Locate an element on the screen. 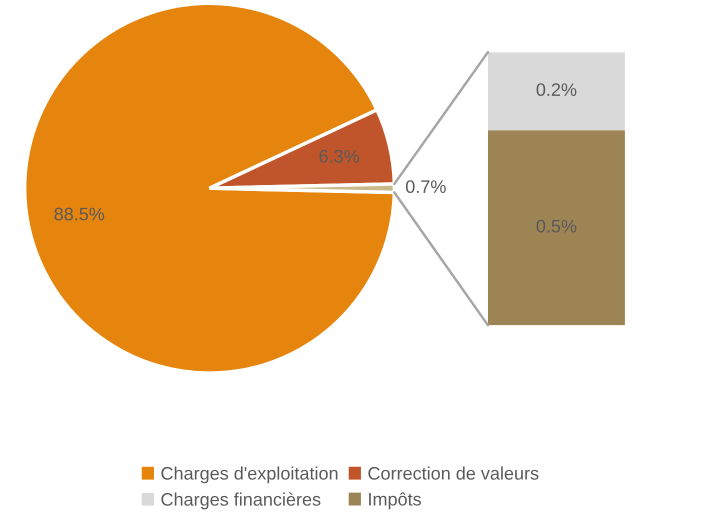 Image resolution: width=725 pixels, height=522 pixels. data-label: 6.3% is located at coordinates (339, 156).